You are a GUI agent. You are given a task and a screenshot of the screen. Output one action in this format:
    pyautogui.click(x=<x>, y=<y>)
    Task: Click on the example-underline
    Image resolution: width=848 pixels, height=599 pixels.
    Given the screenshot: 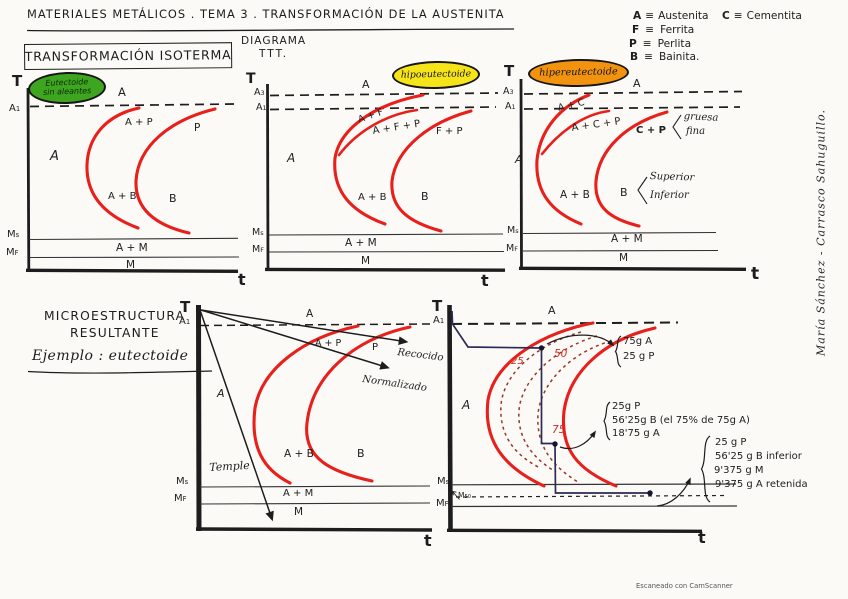 What is the action you would take?
    pyautogui.click(x=120, y=372)
    